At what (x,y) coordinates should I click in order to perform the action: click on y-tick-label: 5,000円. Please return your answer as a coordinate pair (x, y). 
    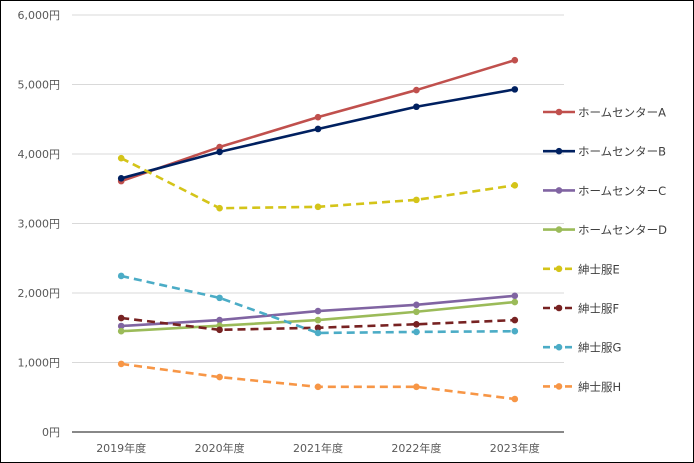
    Looking at the image, I should click on (39, 85).